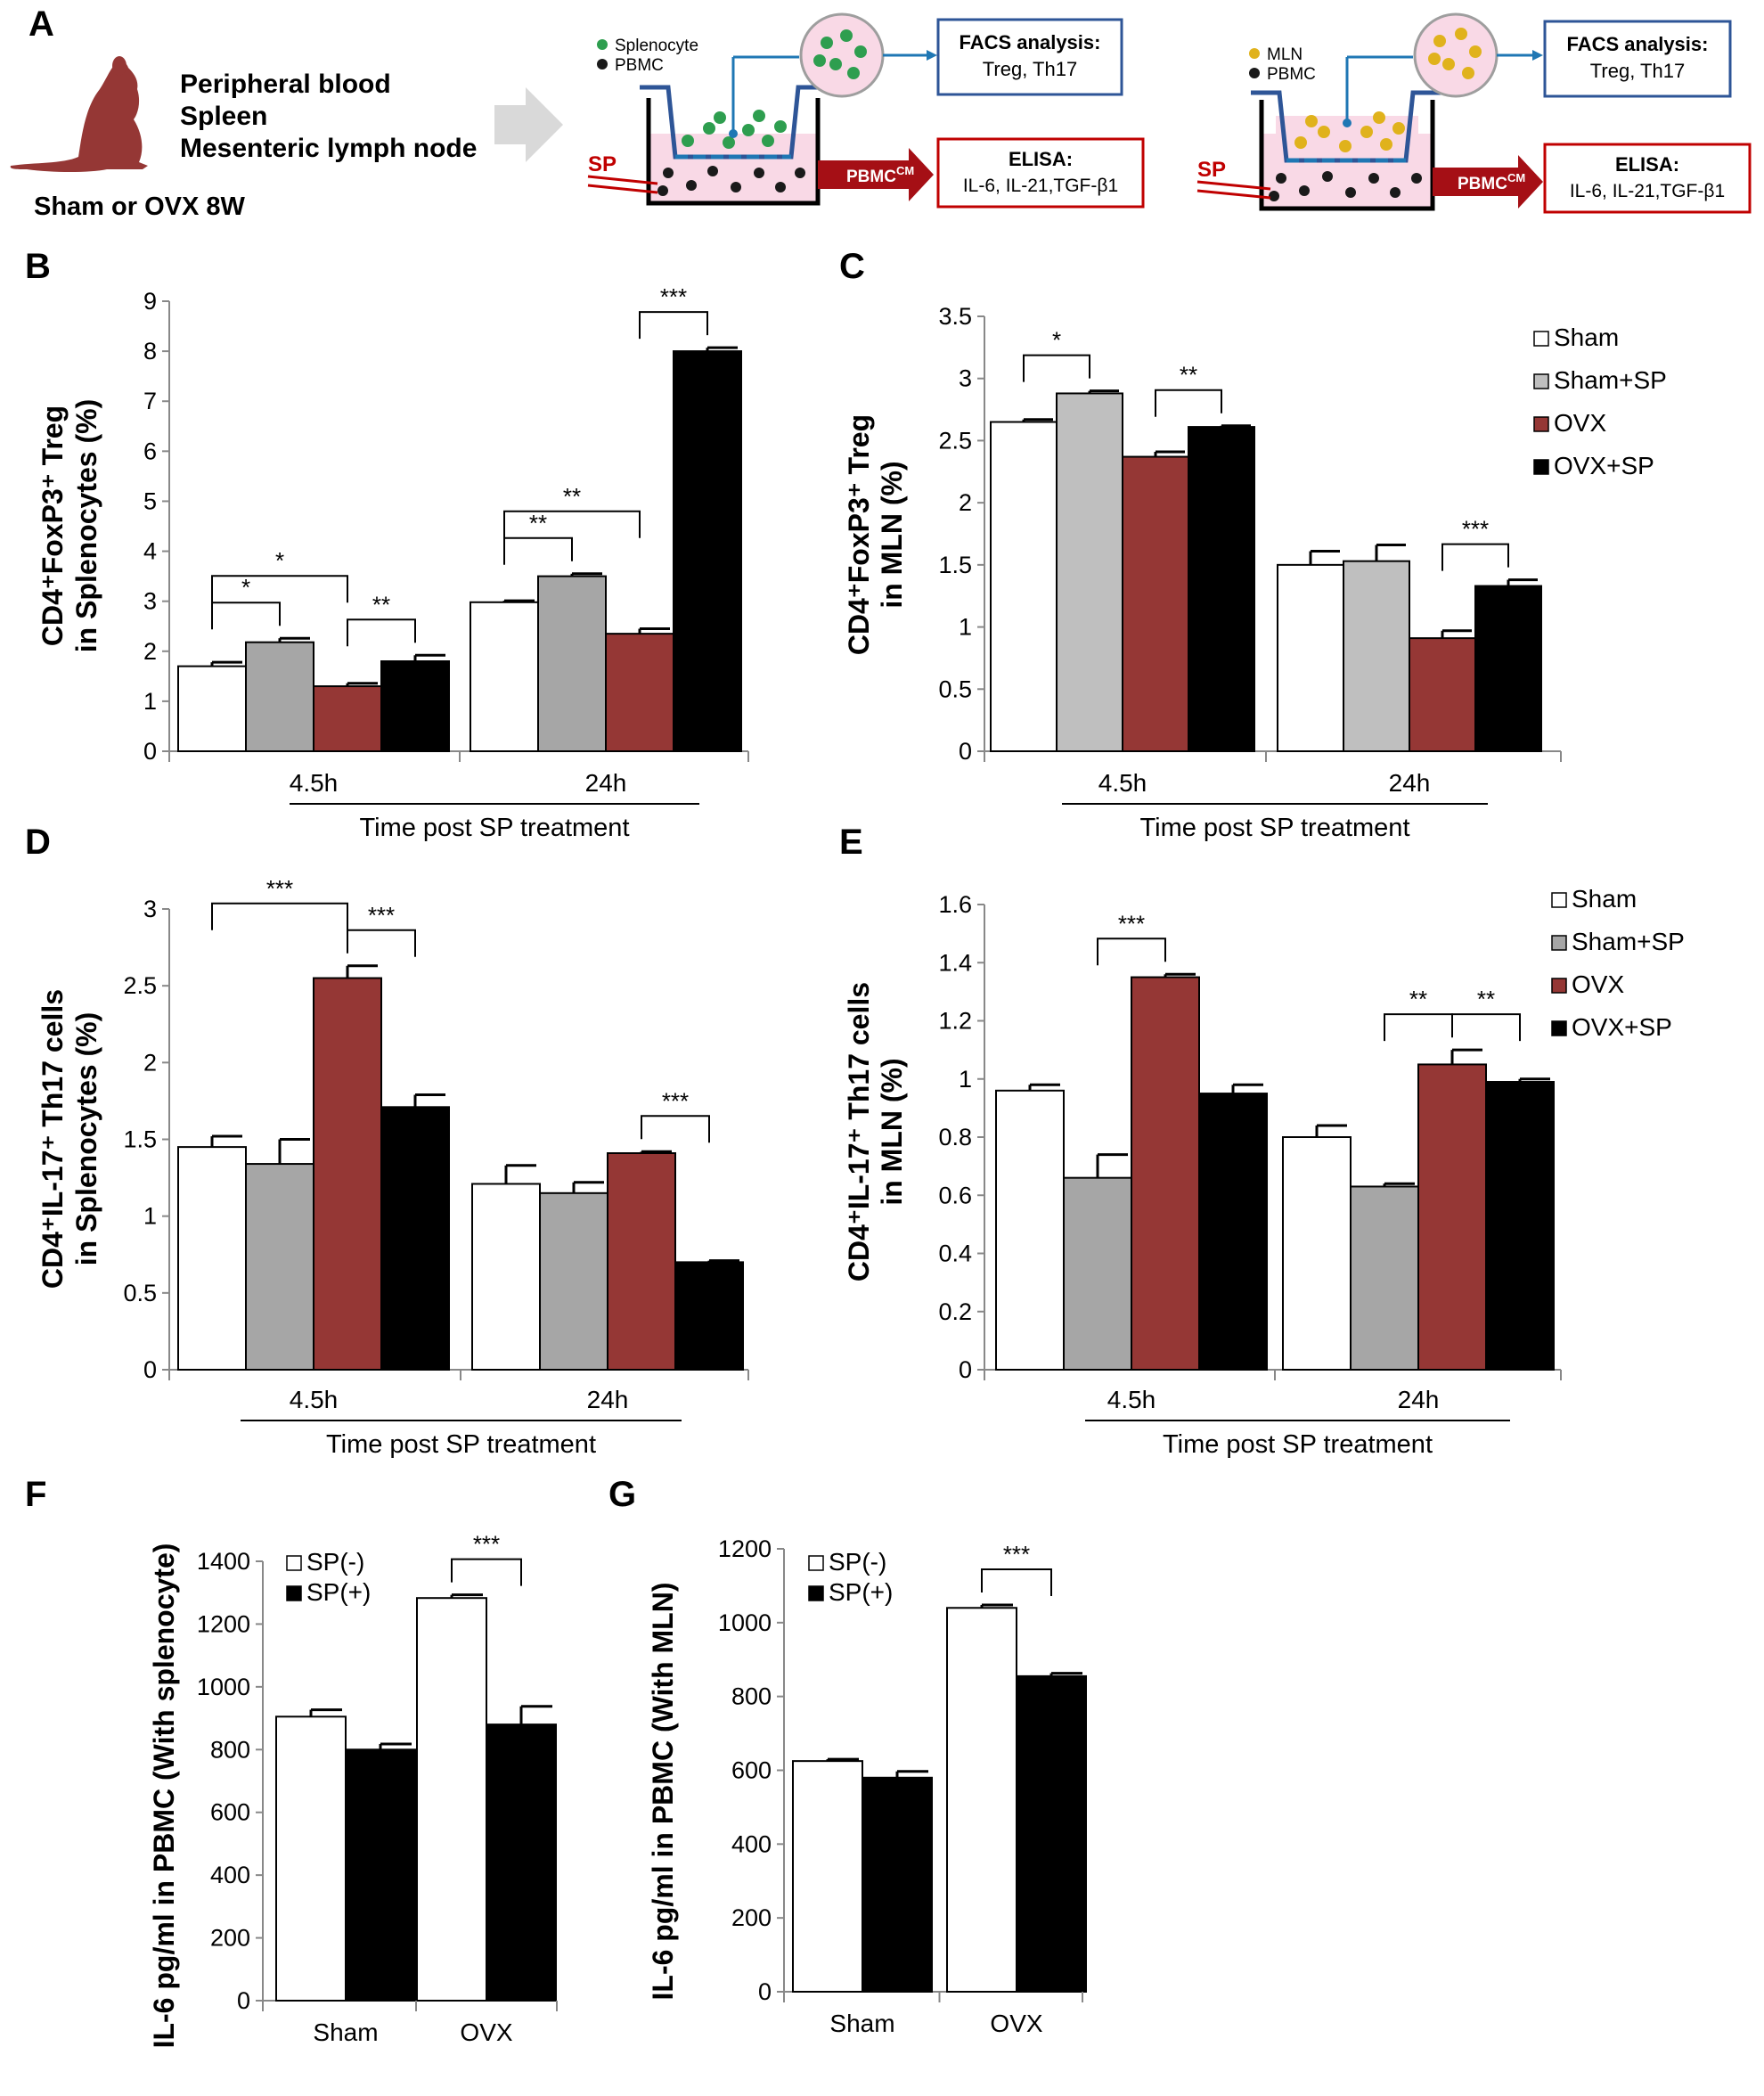 This screenshot has width=1764, height=2096. I want to click on y-tick-label: 0.5, so click(955, 688).